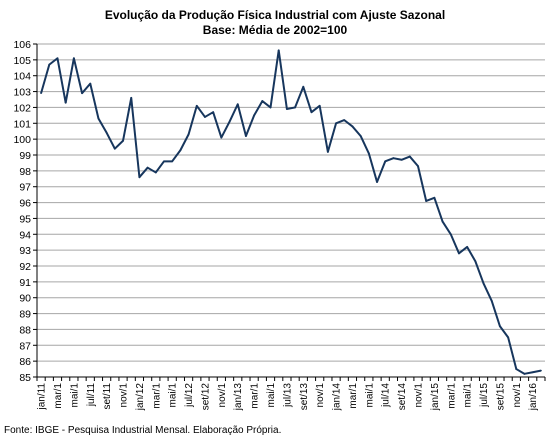 This screenshot has height=440, width=550. Describe the element at coordinates (42, 397) in the screenshot. I see `x-tick-label: jan/11` at that location.